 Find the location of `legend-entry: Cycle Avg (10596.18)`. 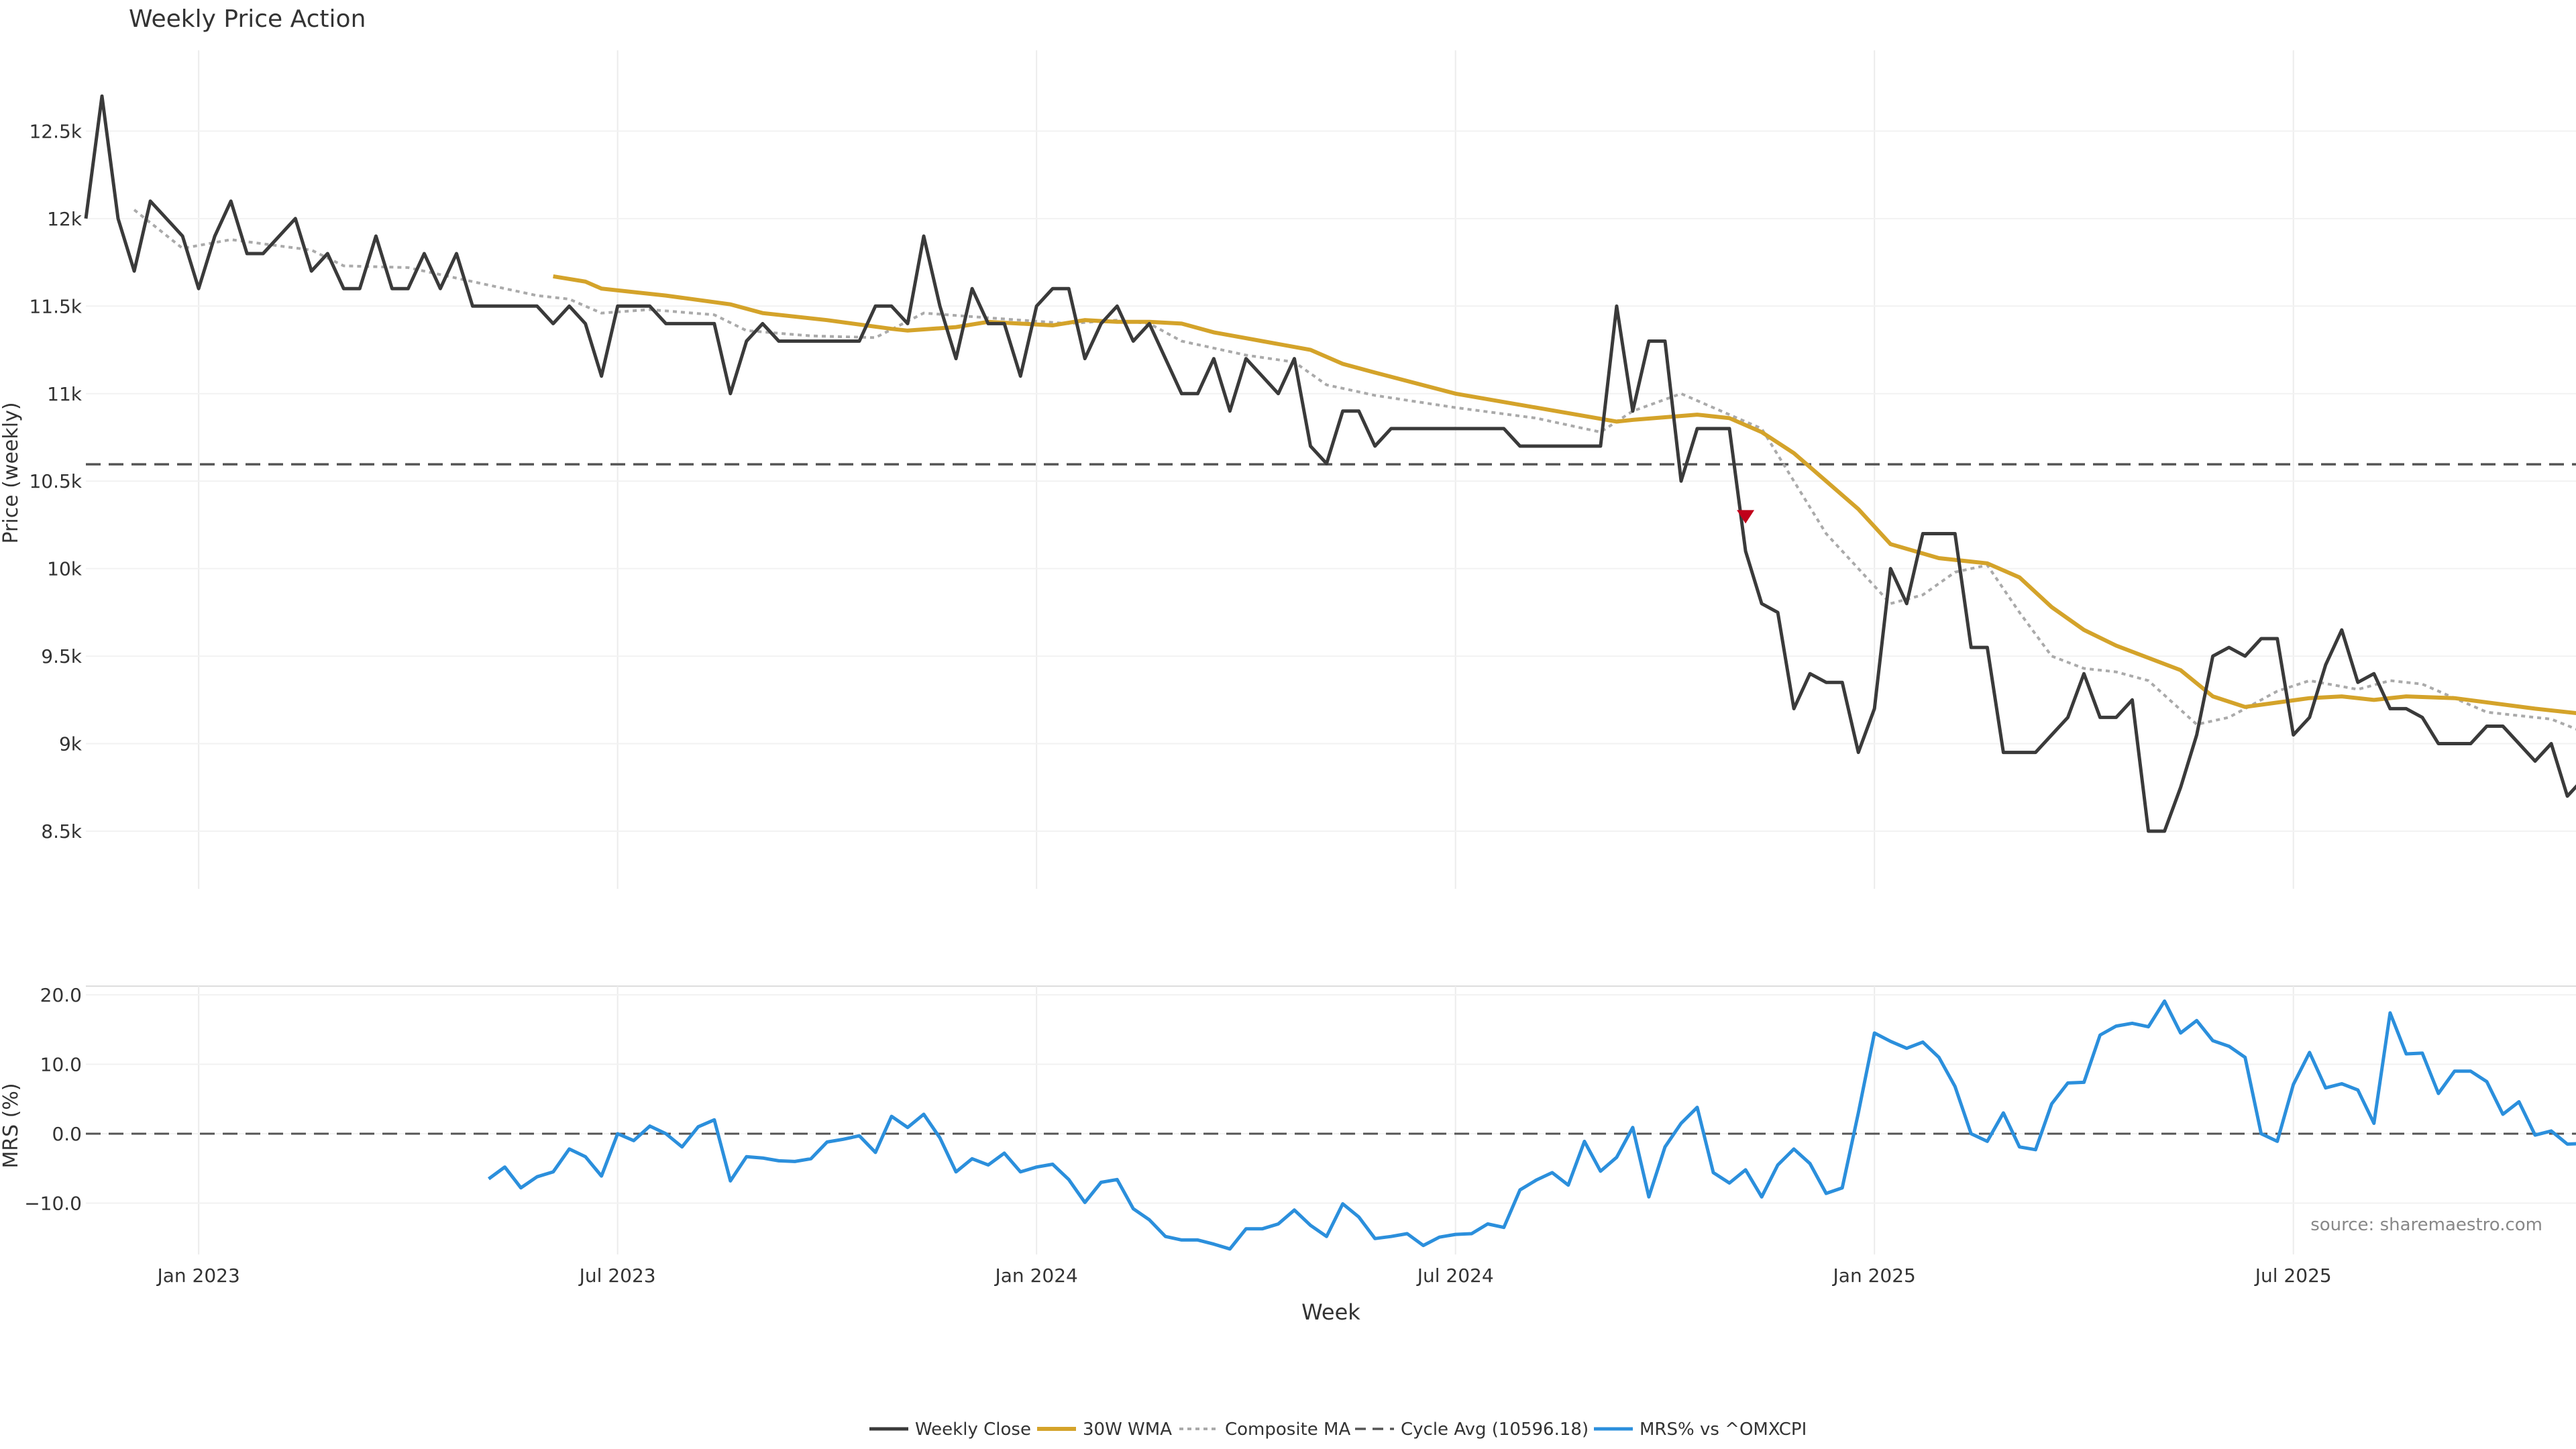

legend-entry: Cycle Avg (10596.18) is located at coordinates (1472, 1429).